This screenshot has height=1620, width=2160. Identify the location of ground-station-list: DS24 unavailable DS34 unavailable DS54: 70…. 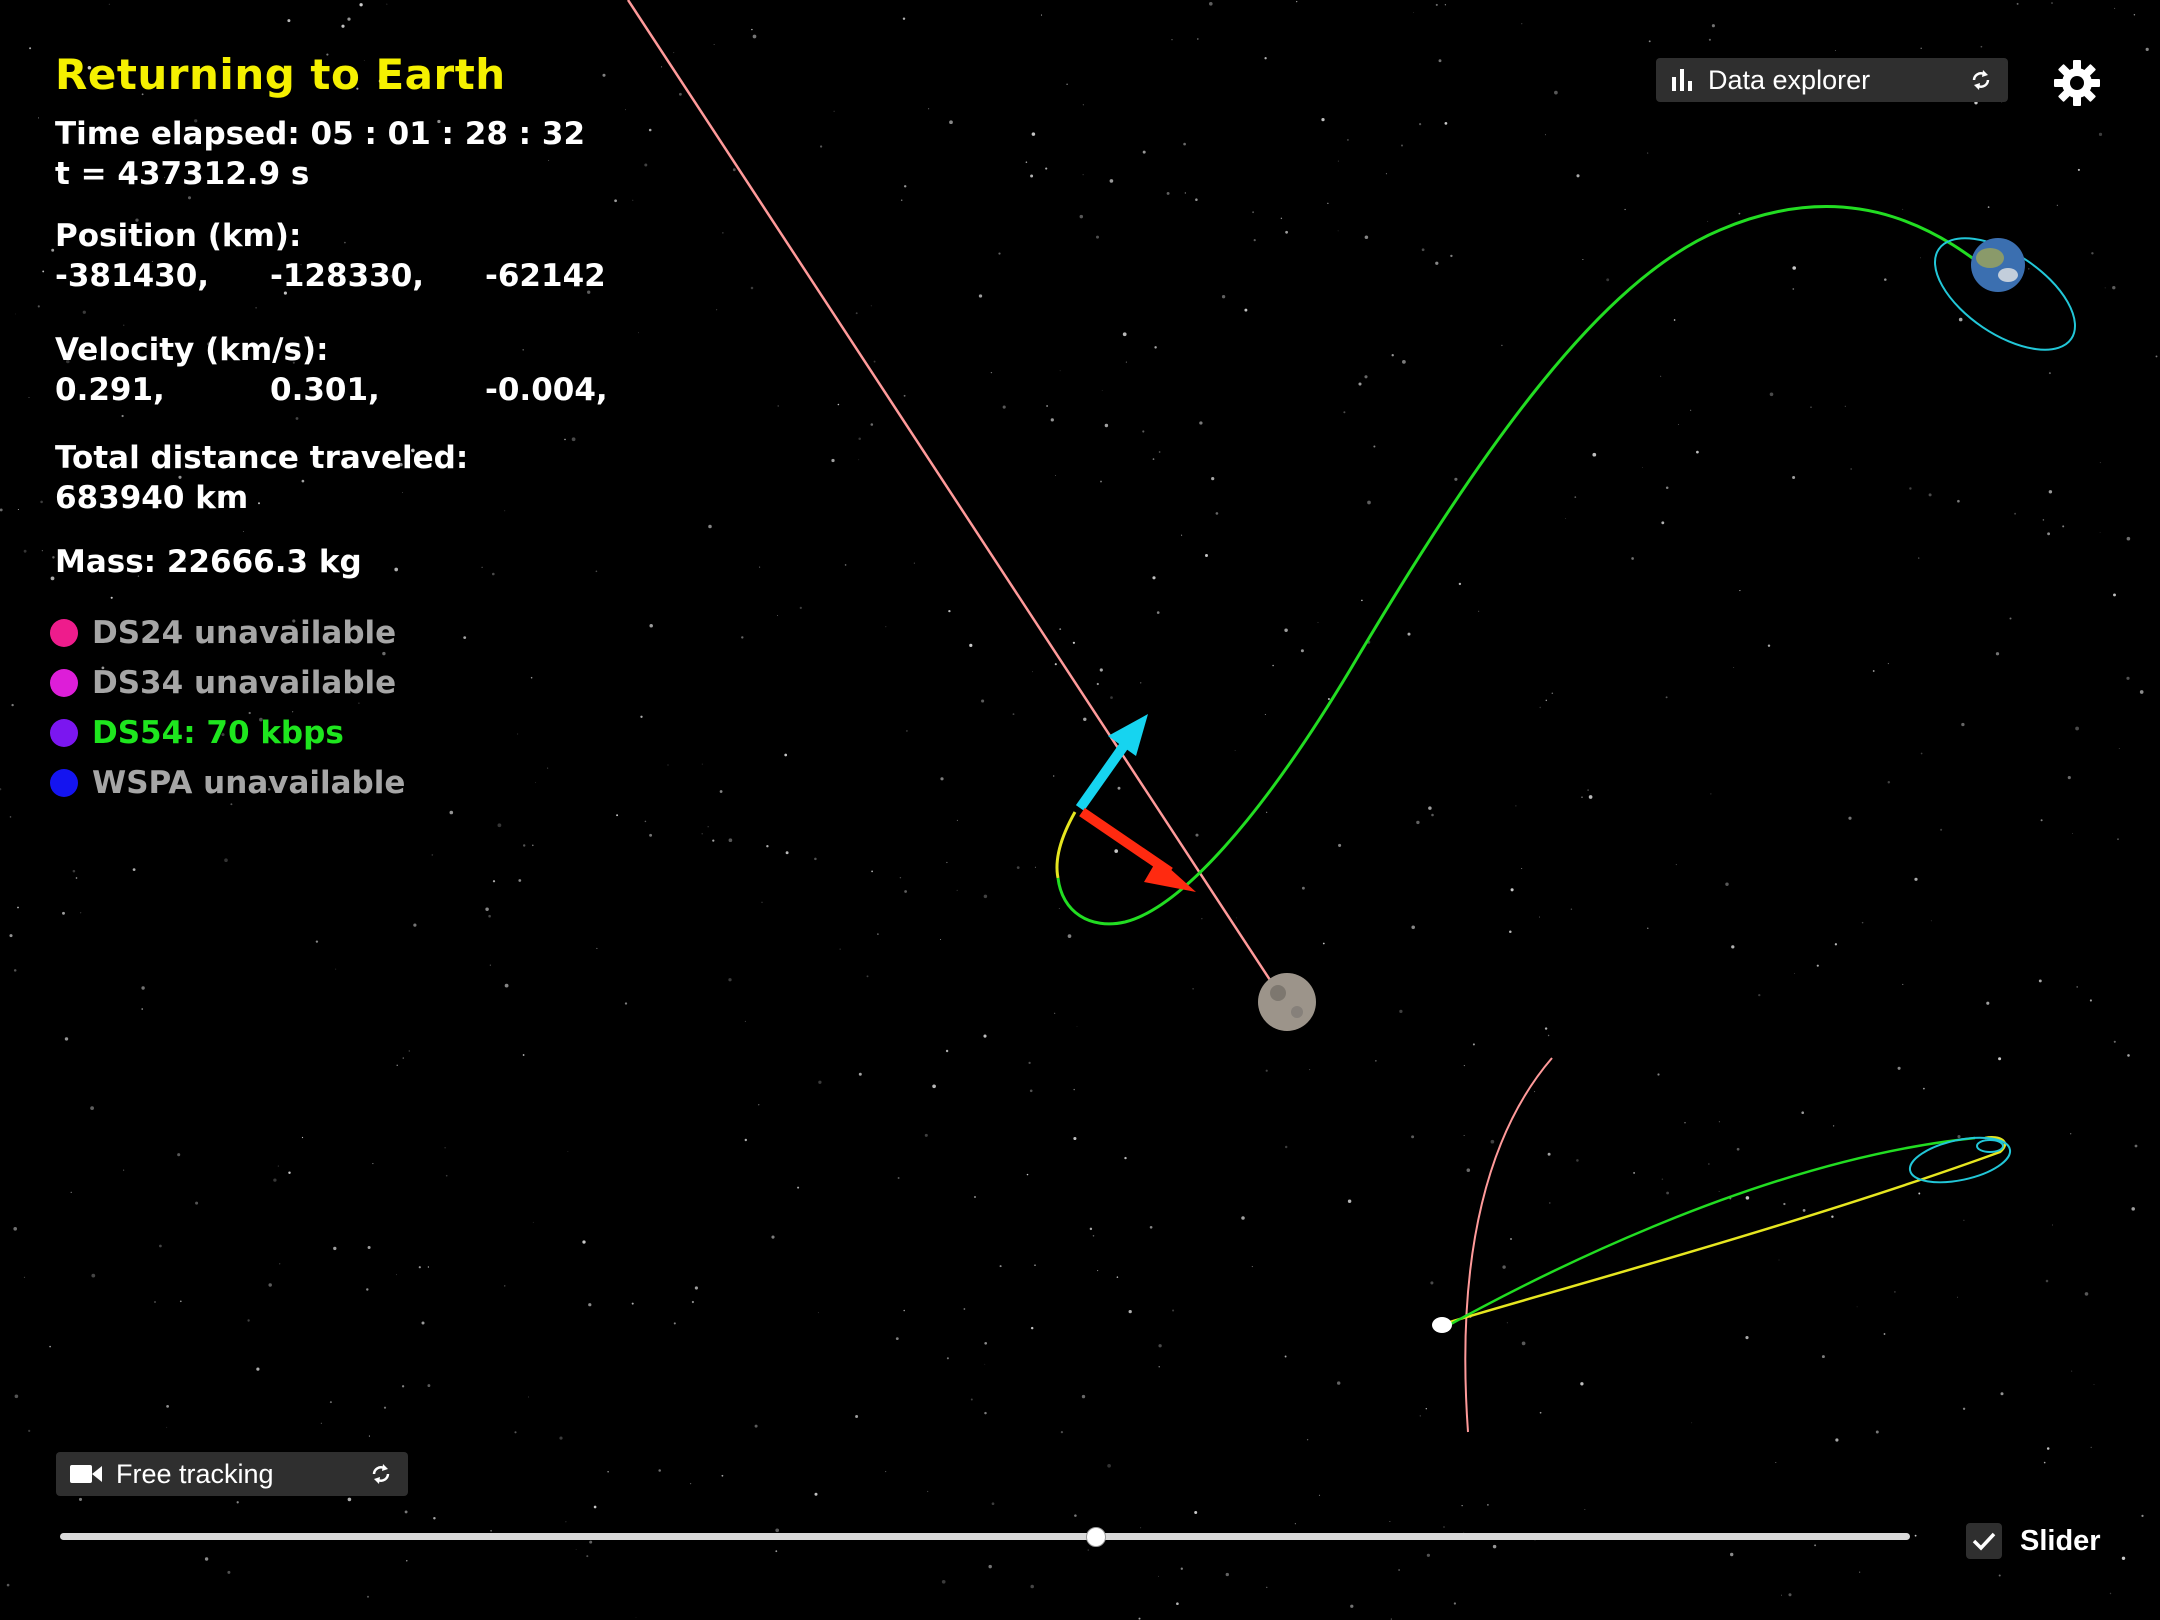
(227, 708).